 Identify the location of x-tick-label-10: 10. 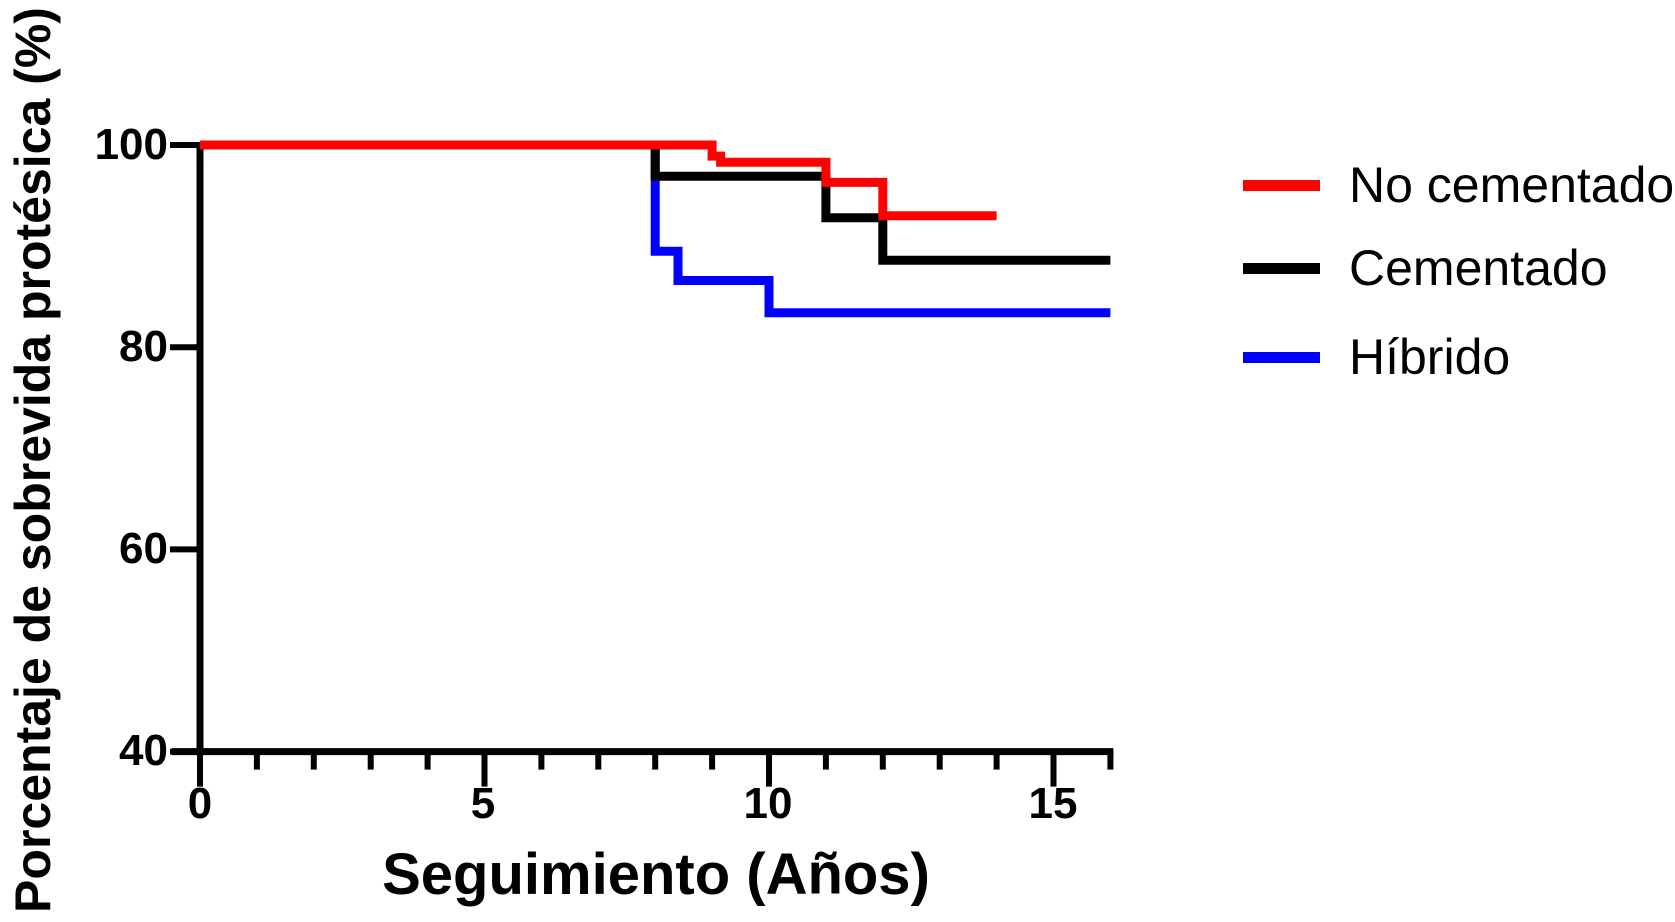
(768, 803).